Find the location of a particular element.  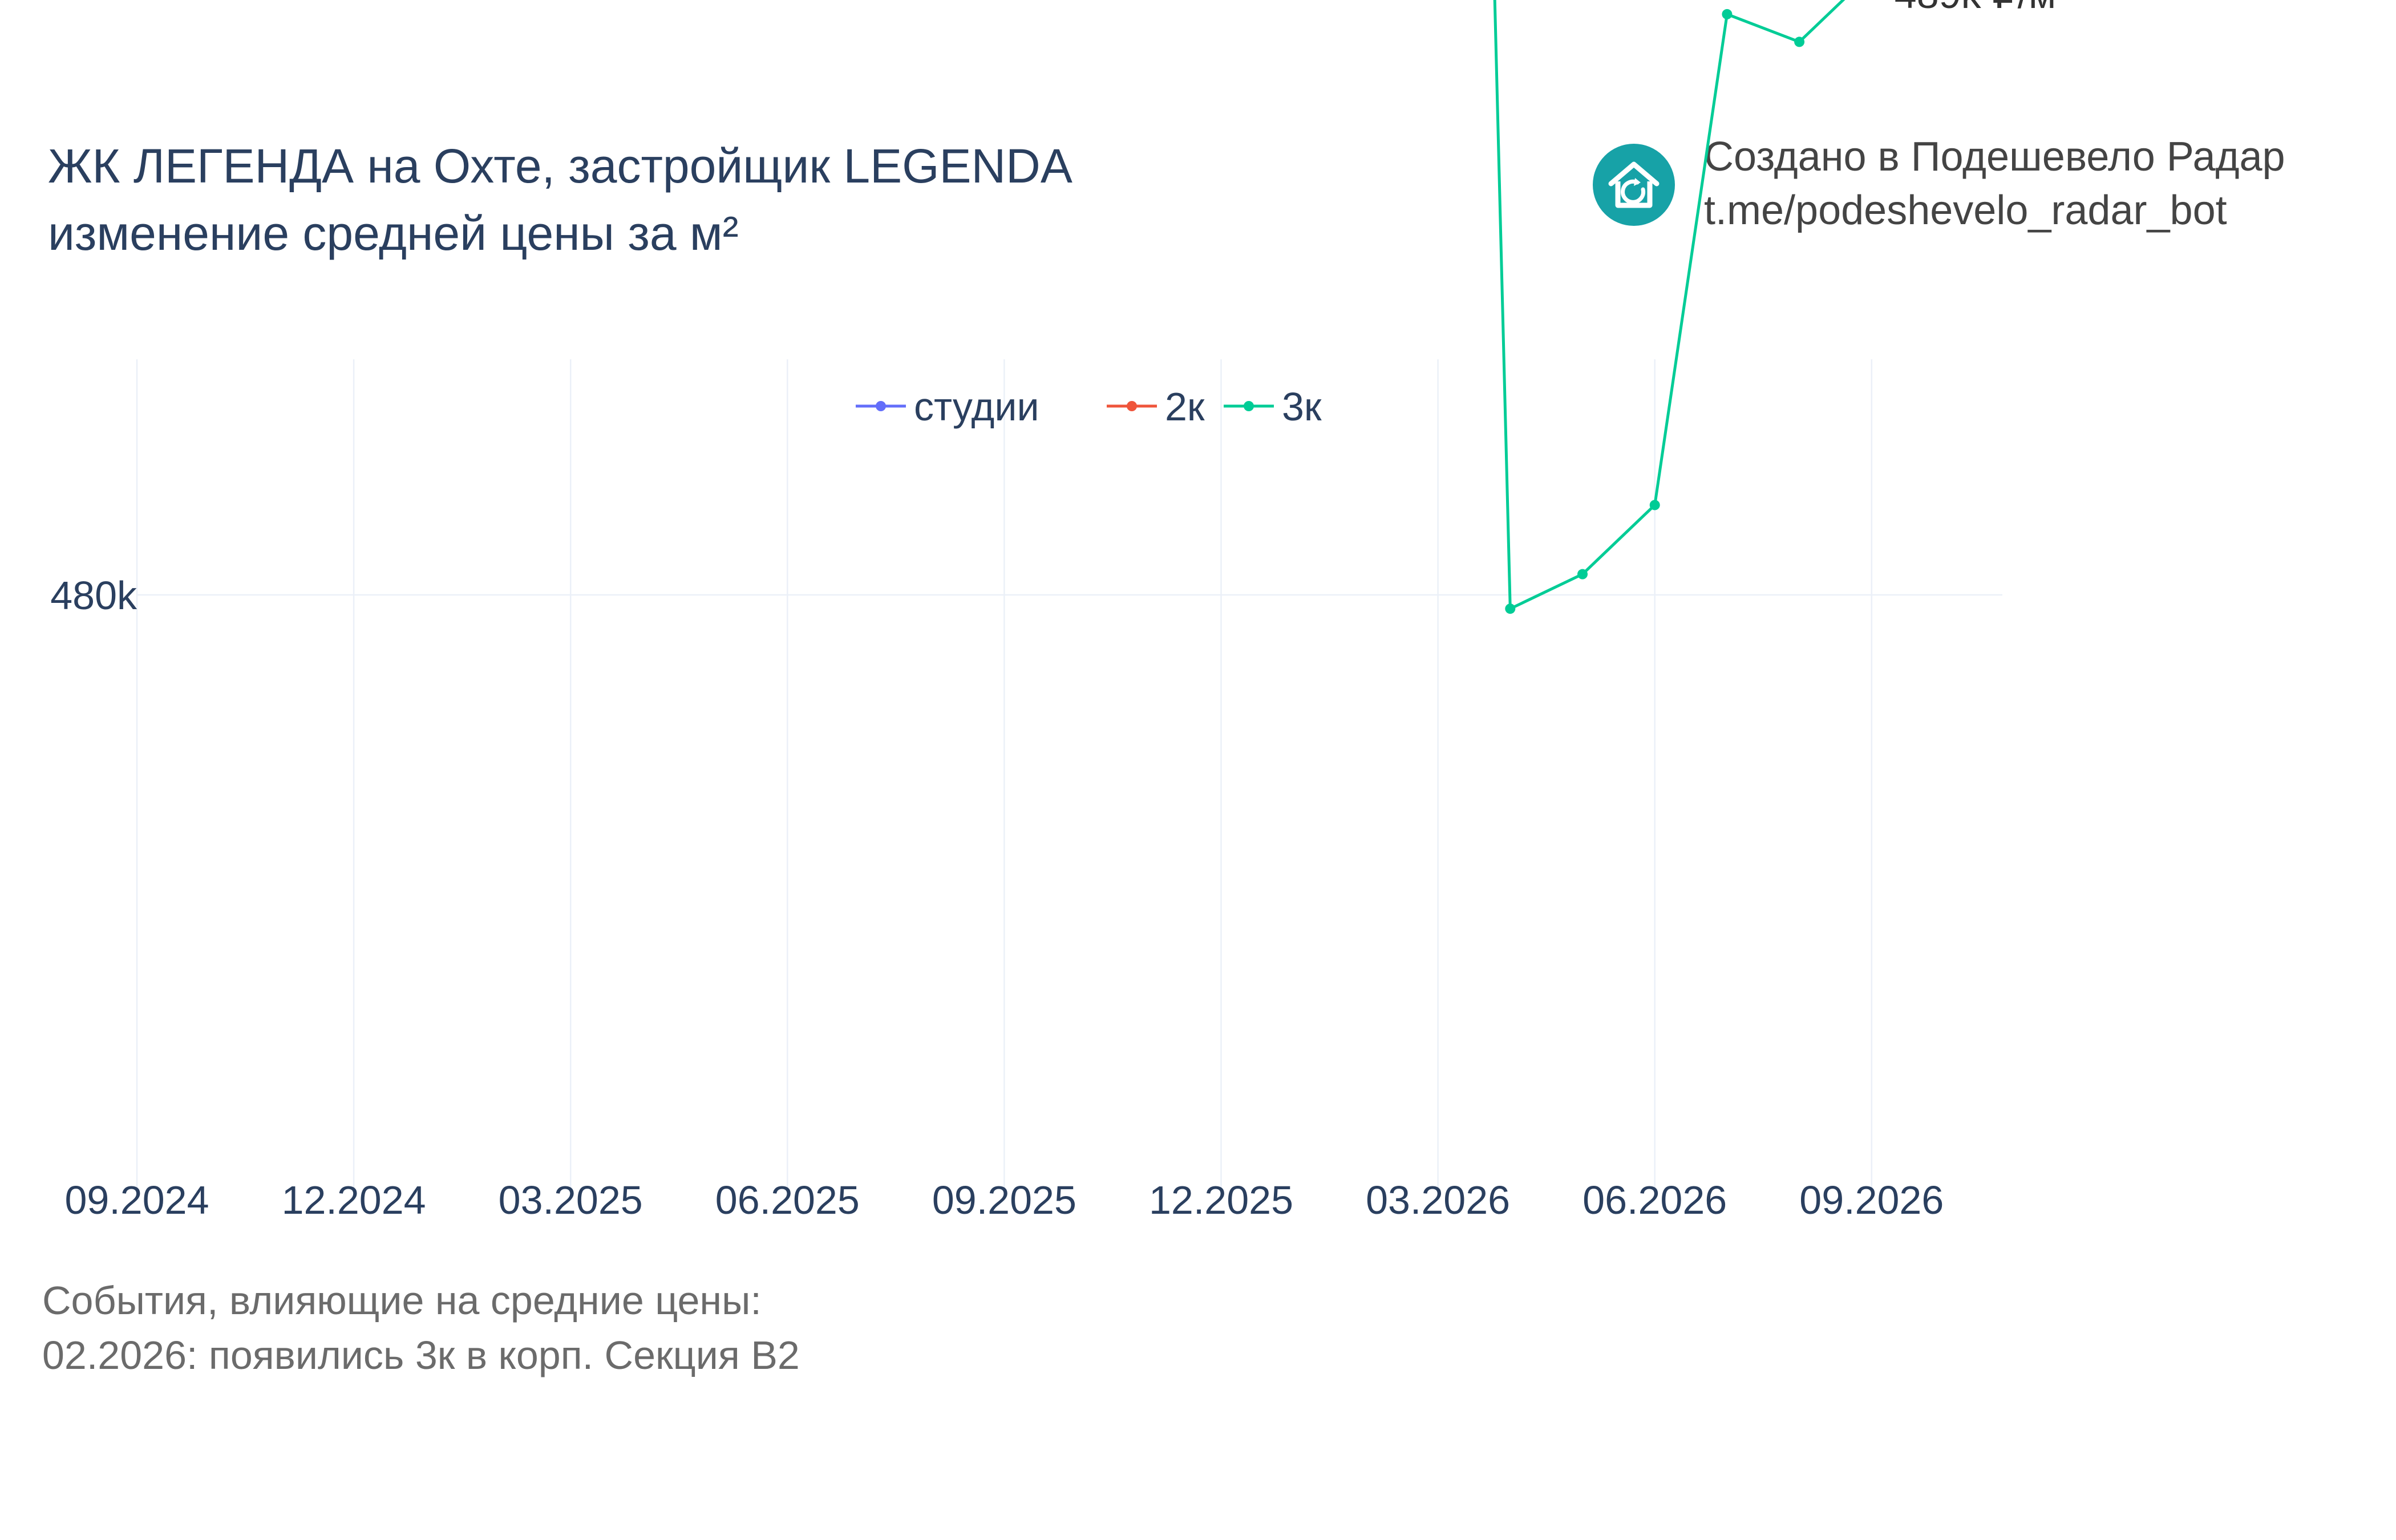

series-line is located at coordinates (1669, 305).